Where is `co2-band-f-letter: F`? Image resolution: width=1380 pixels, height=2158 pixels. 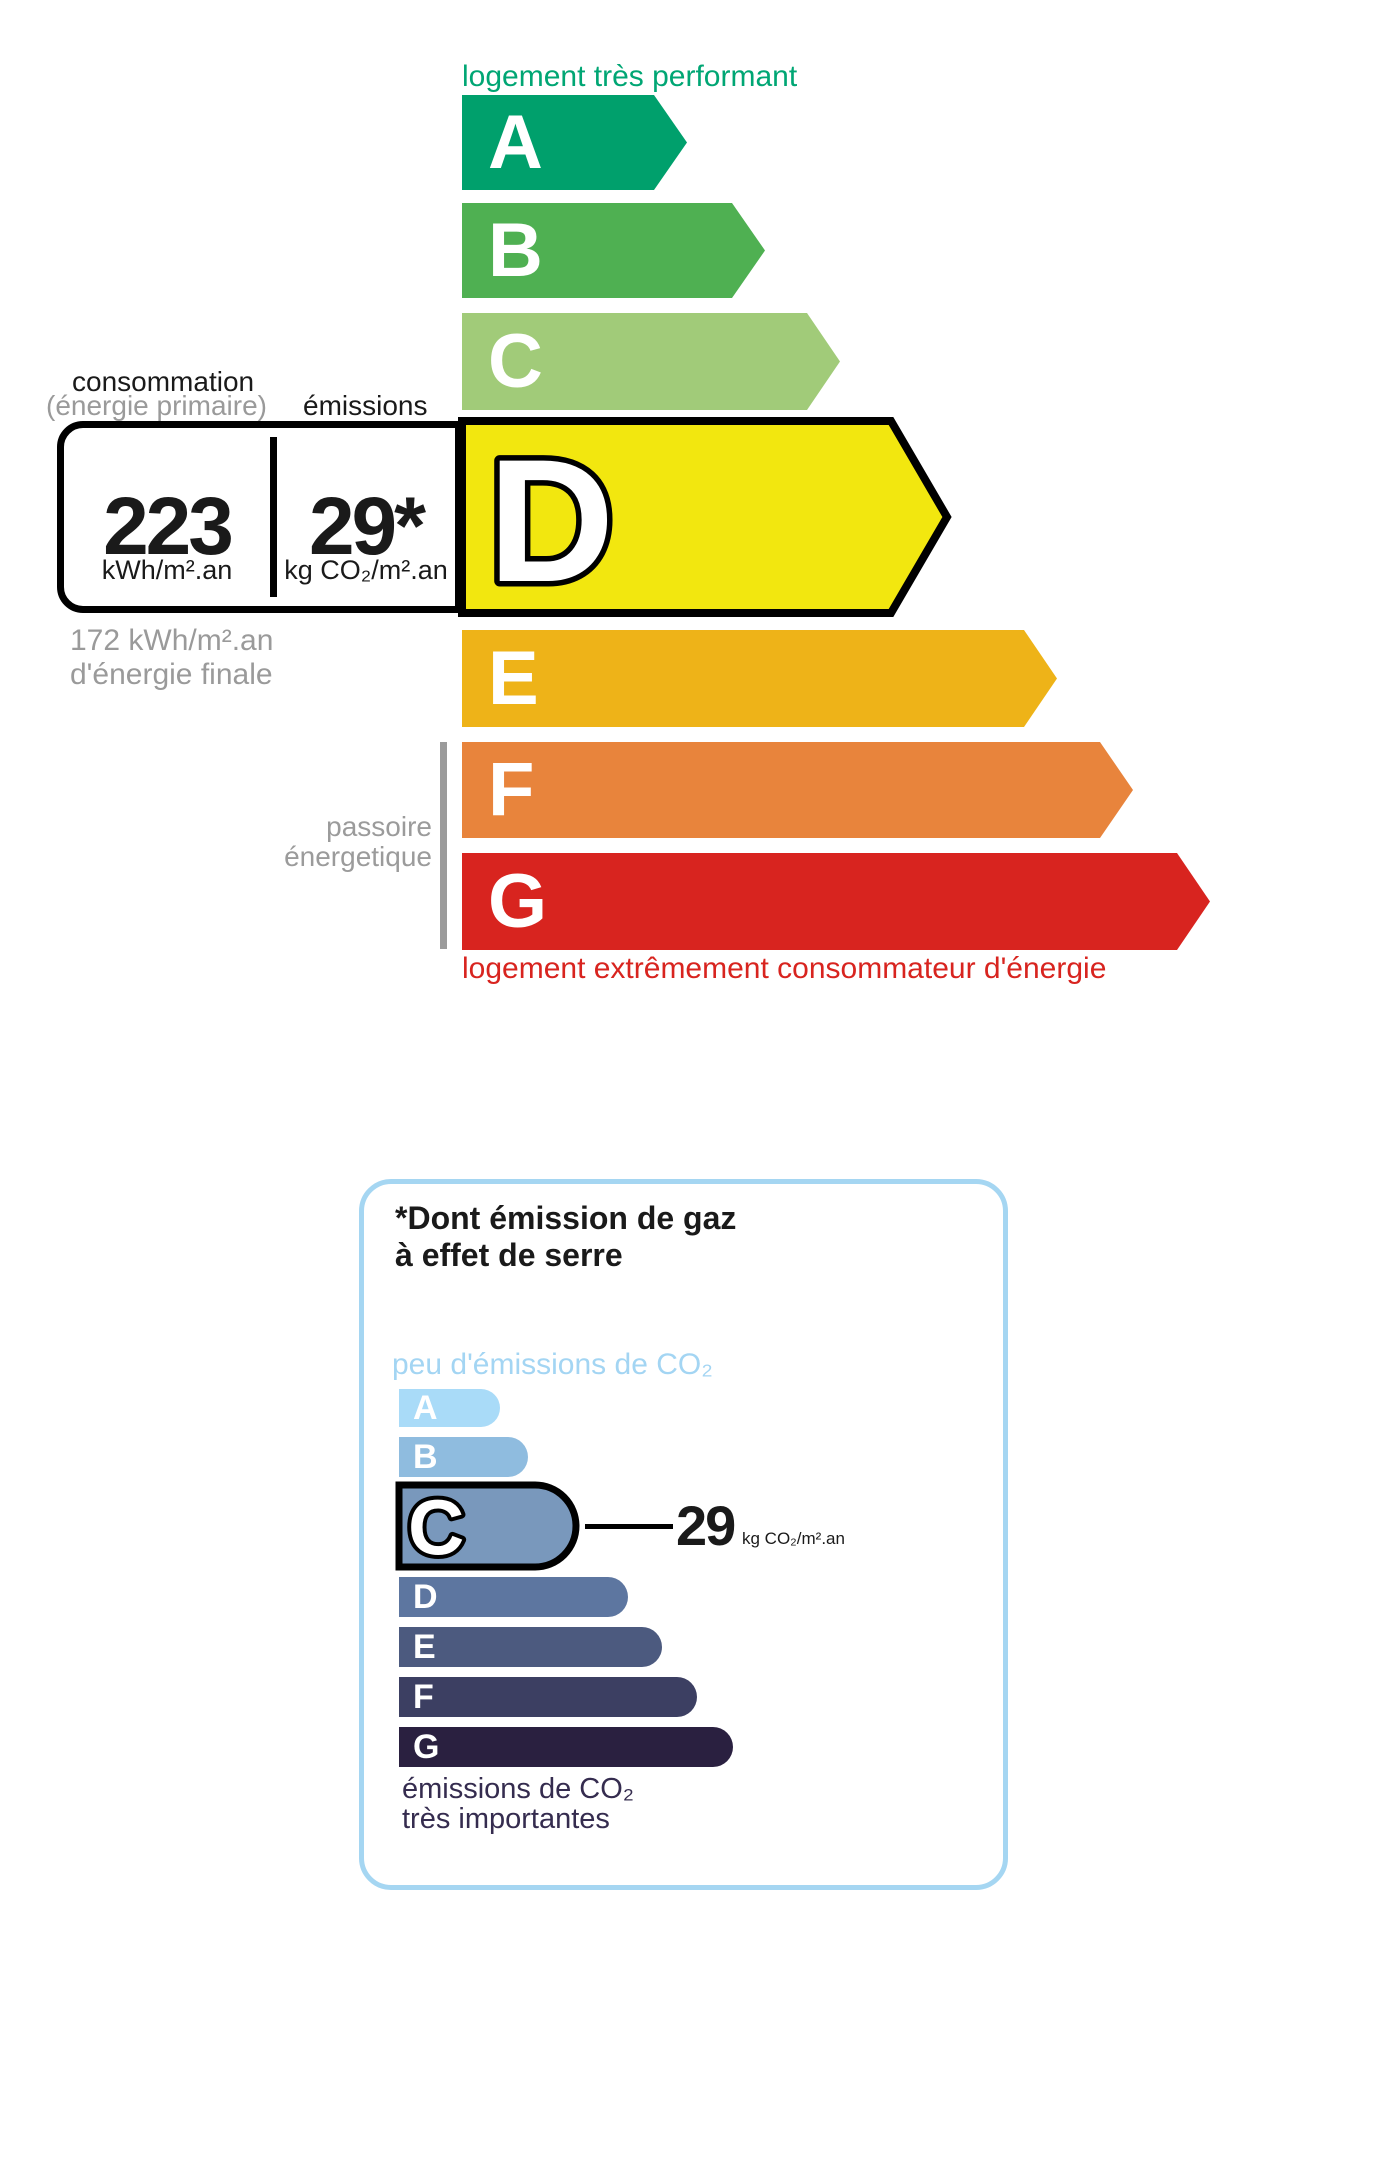 co2-band-f-letter: F is located at coordinates (423, 1697).